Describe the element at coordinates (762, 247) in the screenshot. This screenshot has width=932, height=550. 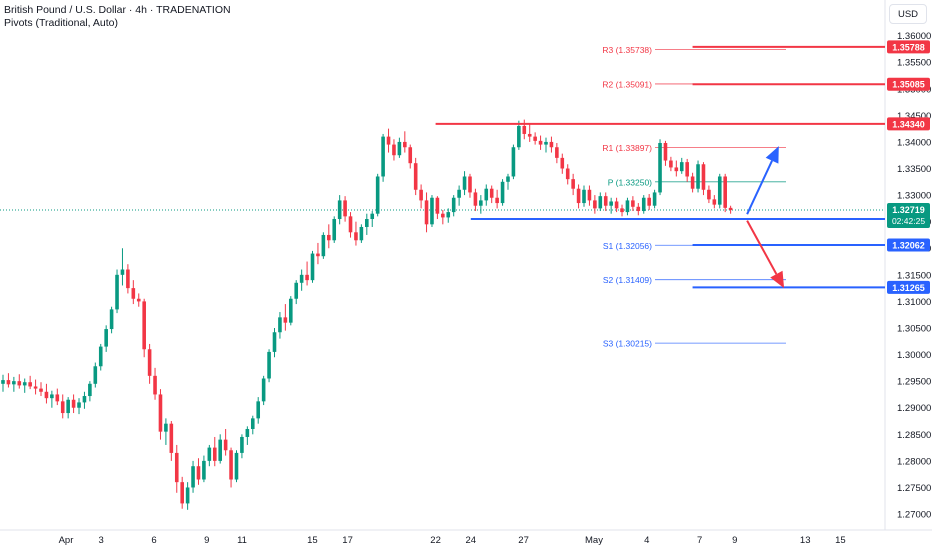
I see `arrow-down-shaft` at that location.